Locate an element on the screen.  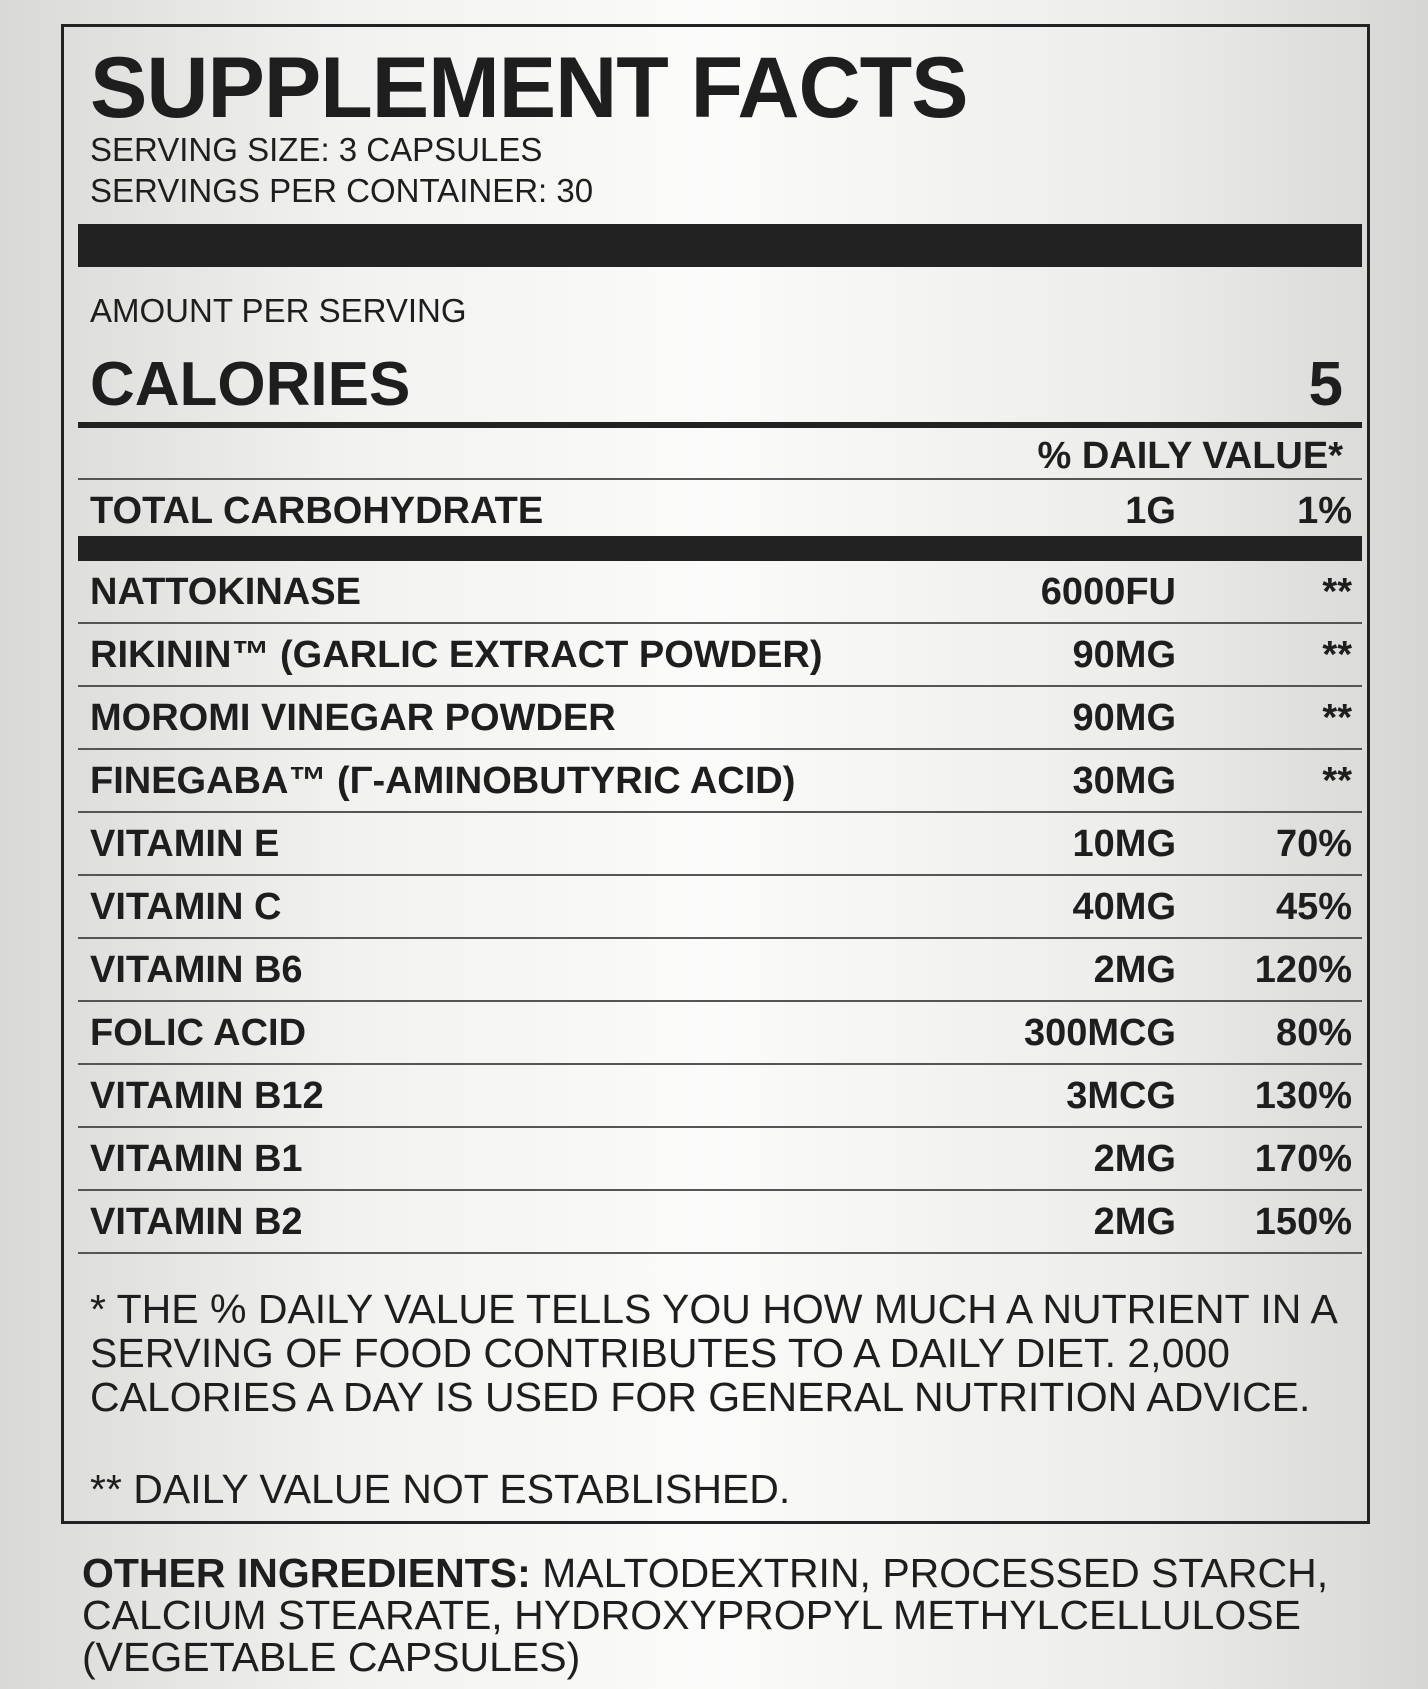
nutrient-dv: 45% is located at coordinates (1313, 907).